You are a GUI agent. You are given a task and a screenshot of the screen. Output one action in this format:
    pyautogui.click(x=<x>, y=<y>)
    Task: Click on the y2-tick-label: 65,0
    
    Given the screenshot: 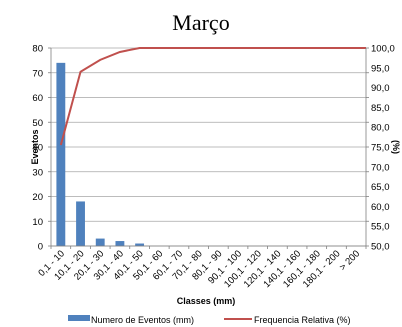 What is the action you would take?
    pyautogui.click(x=380, y=187)
    